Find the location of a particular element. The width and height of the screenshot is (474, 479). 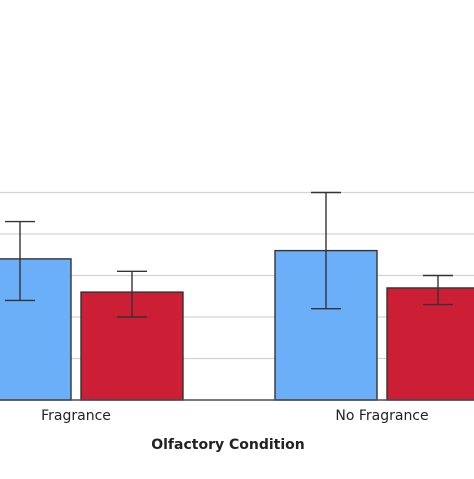

bar-1-fragrance is located at coordinates (36, 329).